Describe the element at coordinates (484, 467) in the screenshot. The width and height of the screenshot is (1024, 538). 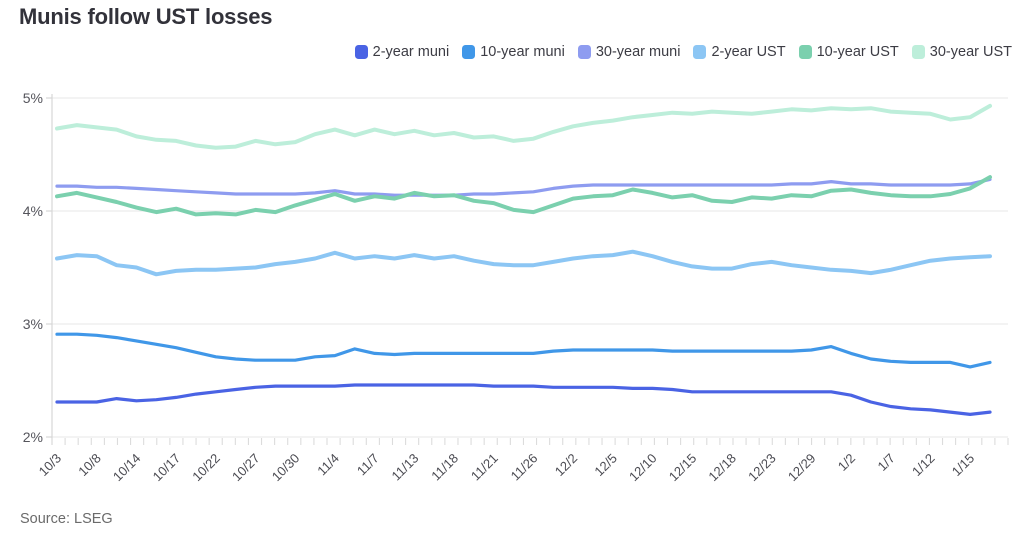
I see `x-axis-label: 11/21` at that location.